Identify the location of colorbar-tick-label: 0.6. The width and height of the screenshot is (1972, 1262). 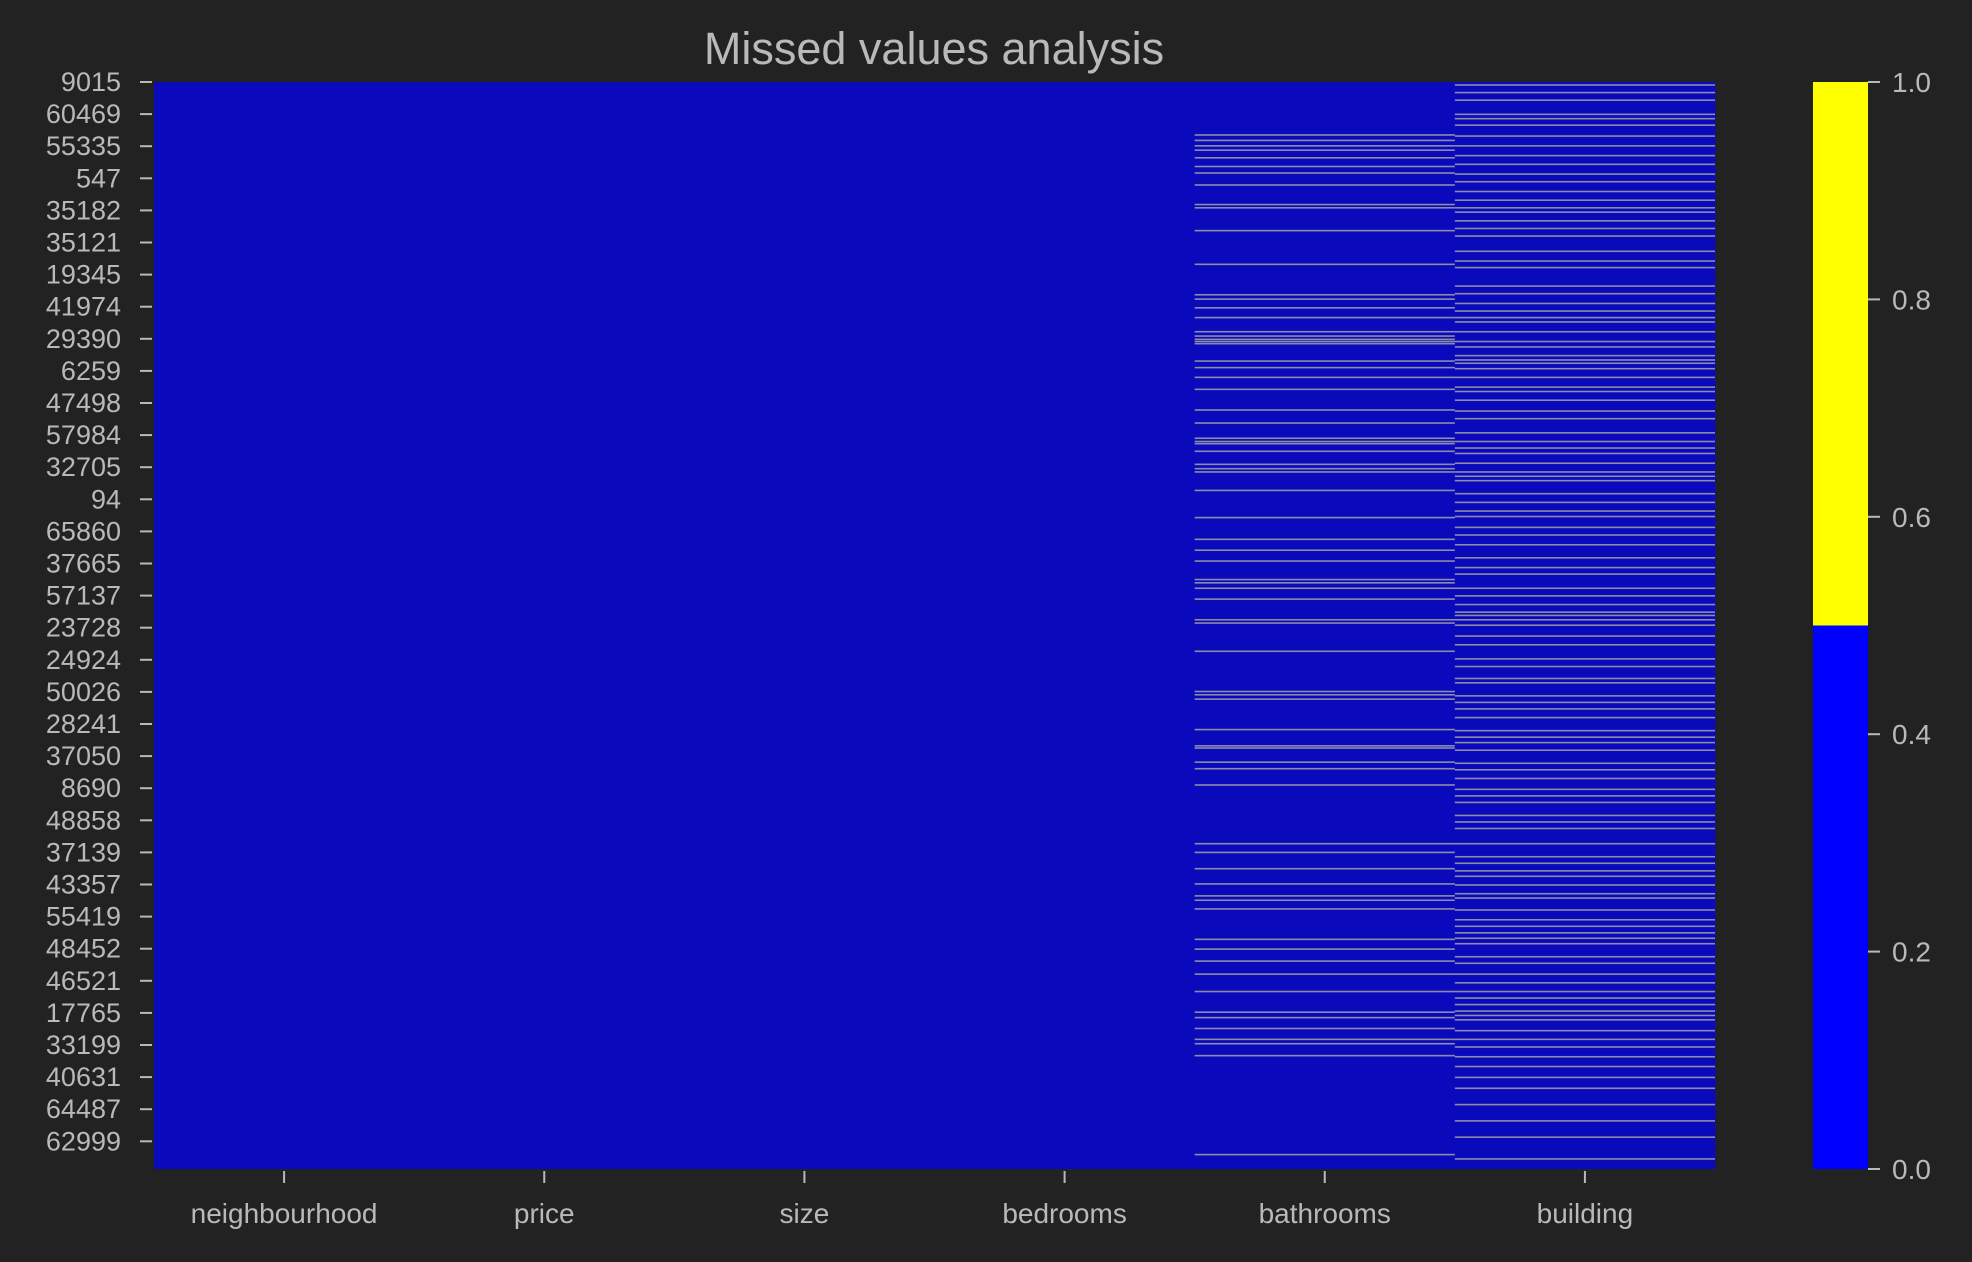
(1911, 517).